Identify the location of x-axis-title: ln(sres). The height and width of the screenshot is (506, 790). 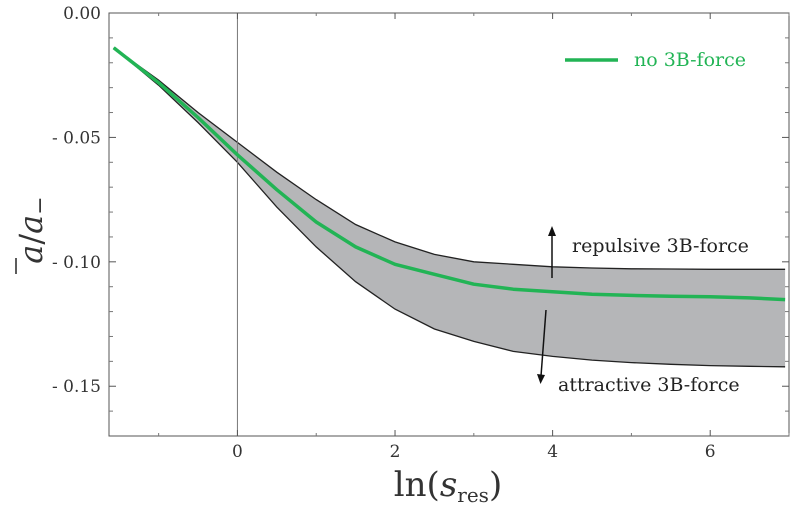
(448, 485).